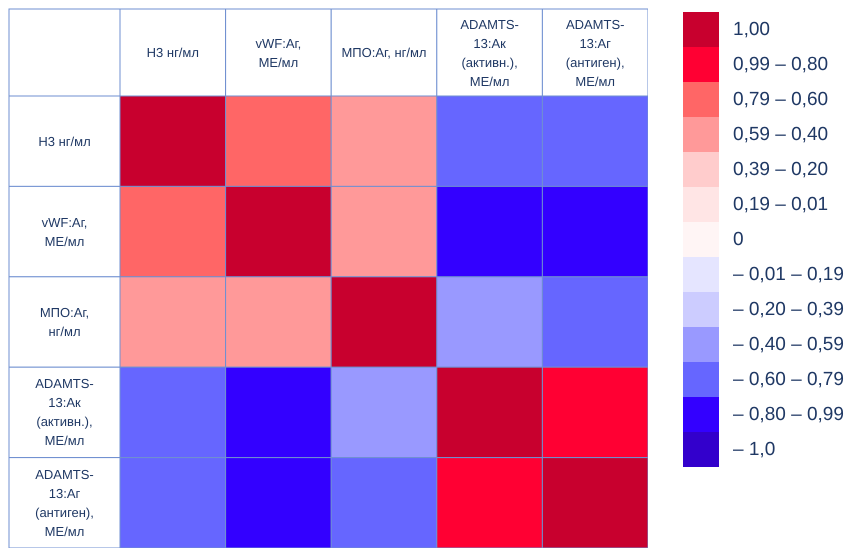 The height and width of the screenshot is (555, 867). I want to click on y-tick-label: МПО:Аг, нг/мл, so click(65, 321).